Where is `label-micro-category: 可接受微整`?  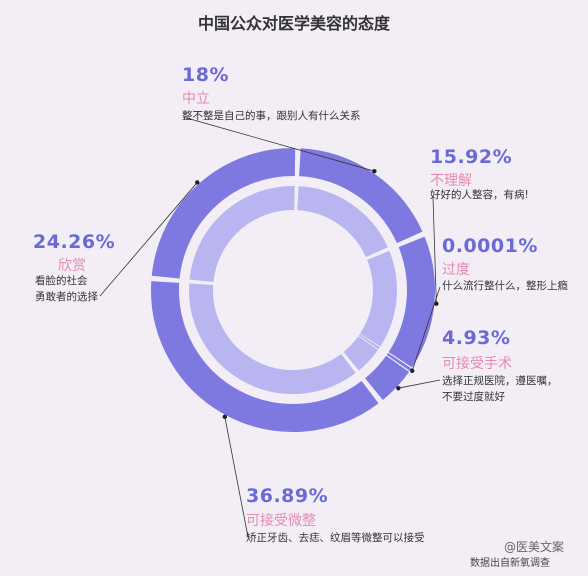 label-micro-category: 可接受微整 is located at coordinates (281, 521).